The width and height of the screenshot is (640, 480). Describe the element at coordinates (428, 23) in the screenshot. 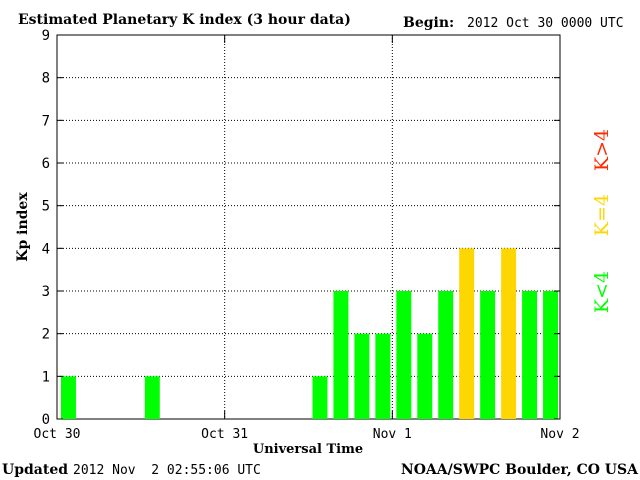

I see `begin-label: Begin:` at that location.